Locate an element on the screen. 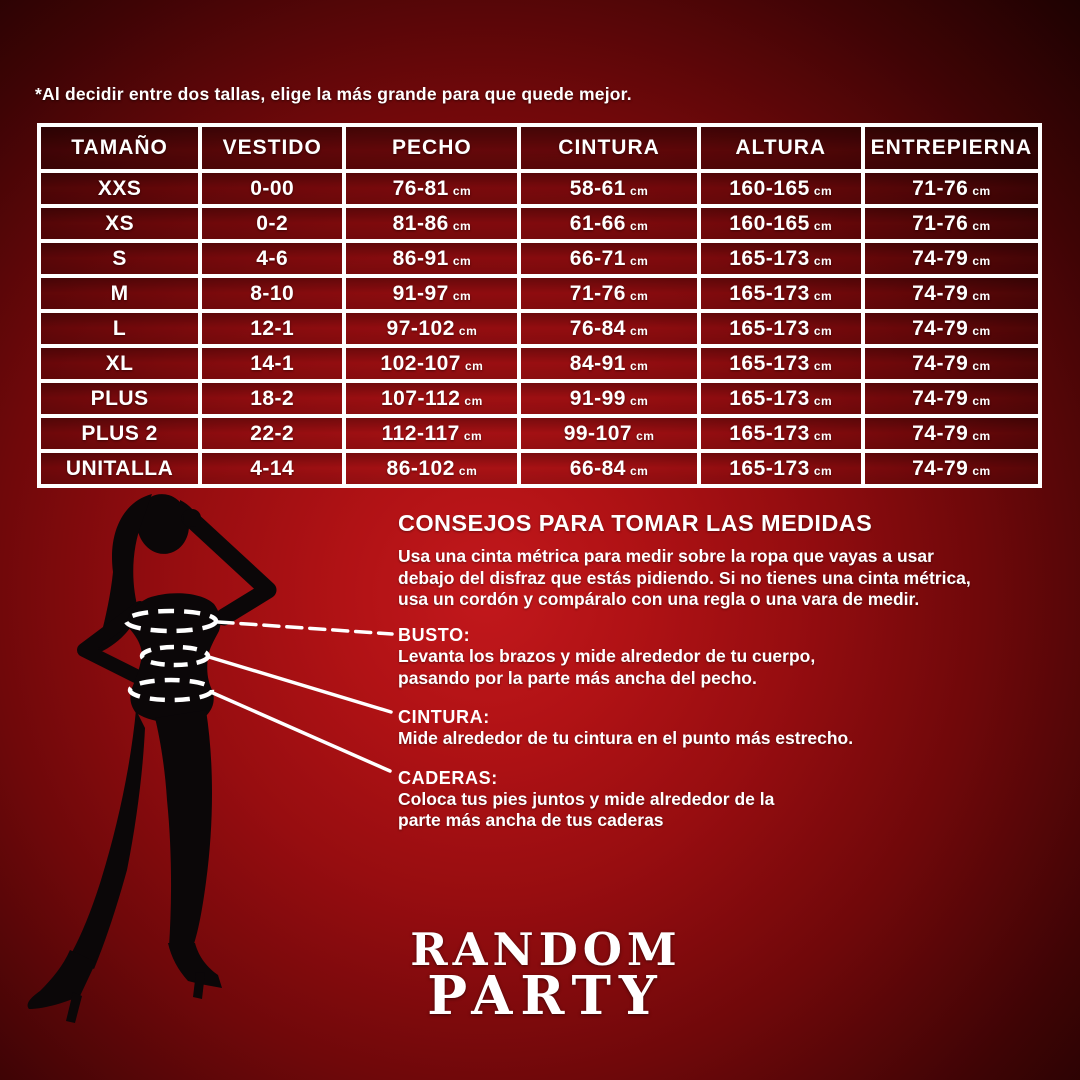 This screenshot has height=1080, width=1080. tip-line: parte más ancha de tus caderas is located at coordinates (531, 820).